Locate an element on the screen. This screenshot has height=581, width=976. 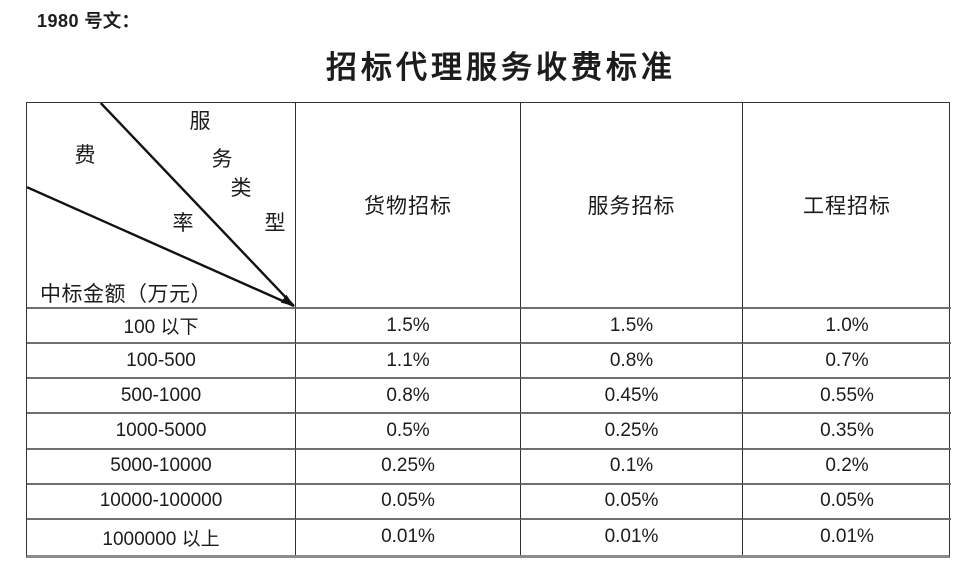
corner-header-cell: 服务类型 费率 中标金额（万元） is located at coordinates (161, 206).